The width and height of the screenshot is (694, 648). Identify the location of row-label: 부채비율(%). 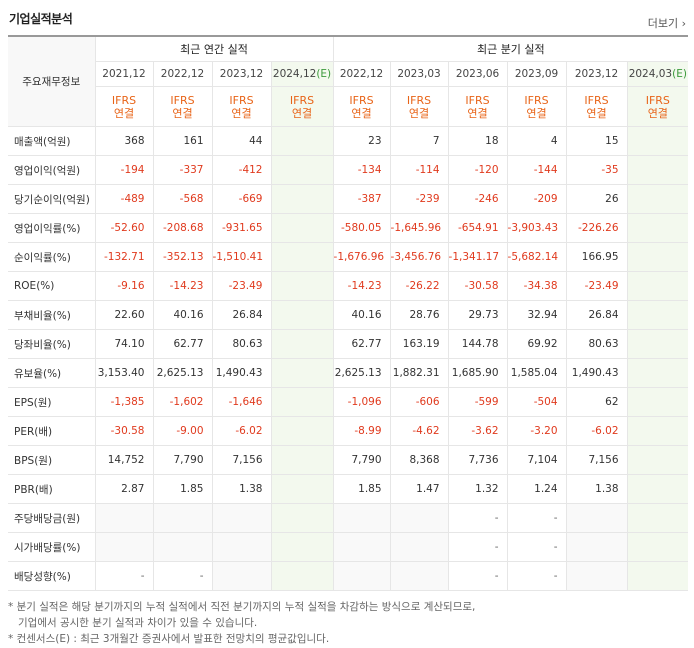
(52, 315).